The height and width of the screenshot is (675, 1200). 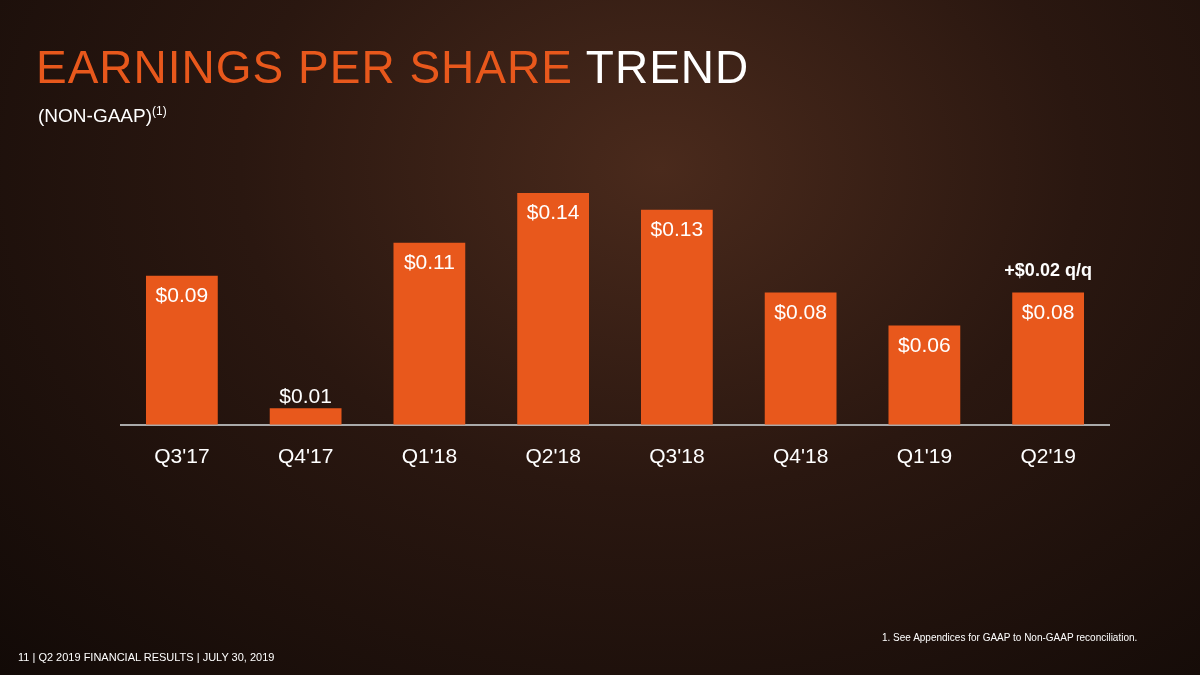 I want to click on x-tick-label: Q3'17, so click(x=182, y=456).